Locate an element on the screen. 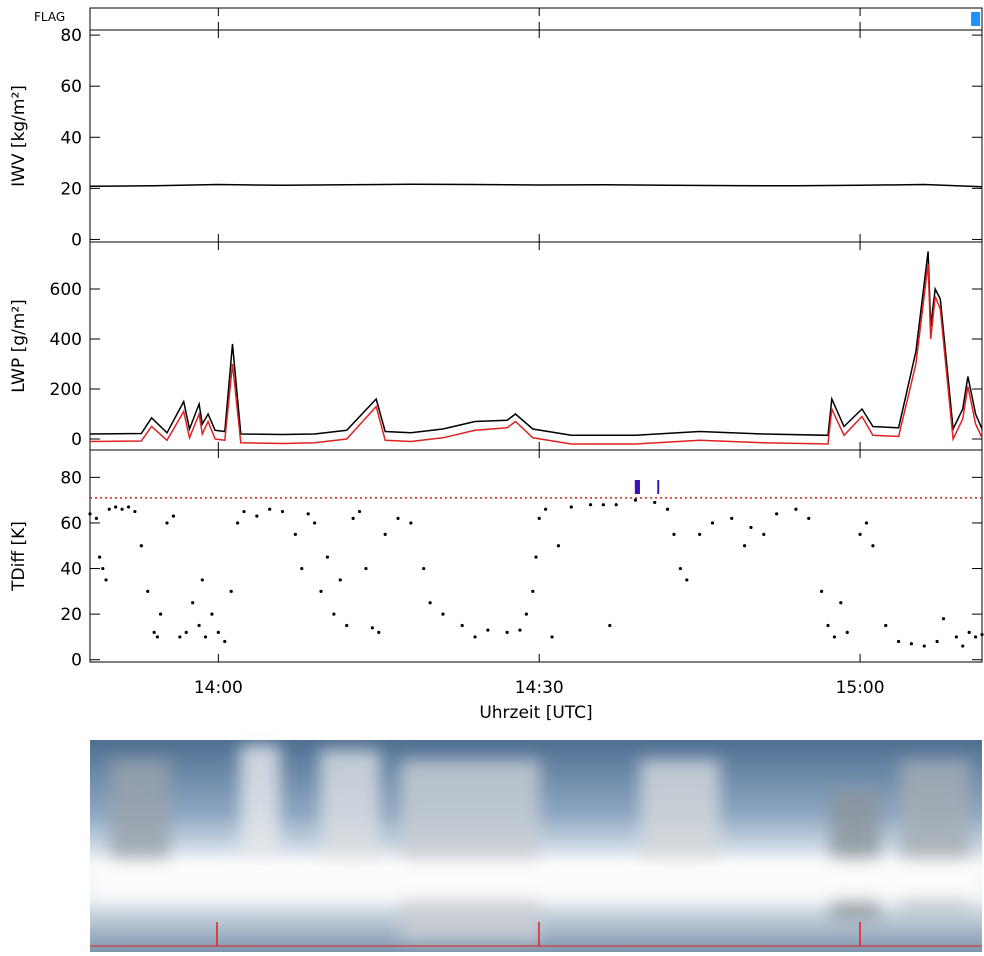 This screenshot has width=984, height=956. x-axis-label: Uhrzeit [UTC] is located at coordinates (535, 713).